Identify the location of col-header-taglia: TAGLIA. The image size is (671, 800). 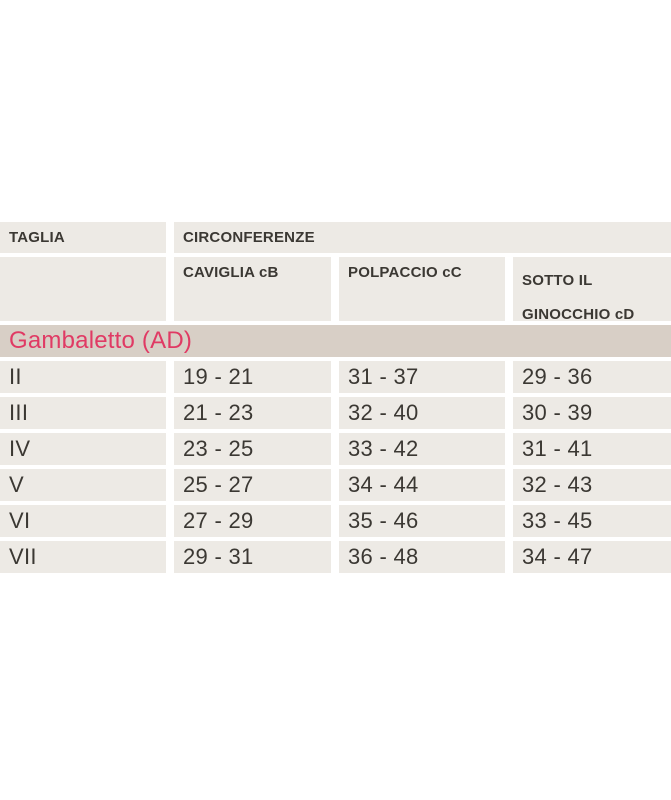
(83, 237).